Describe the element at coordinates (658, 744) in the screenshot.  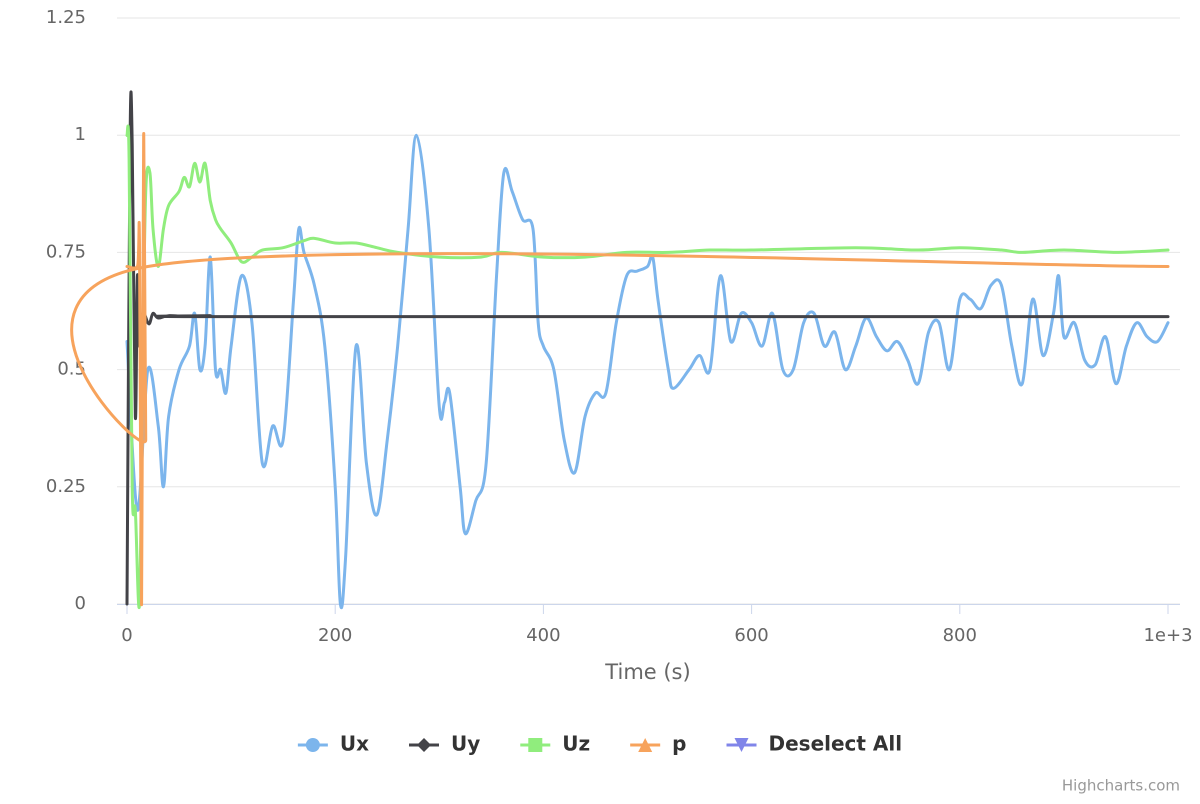
I see `legend-item: p` at that location.